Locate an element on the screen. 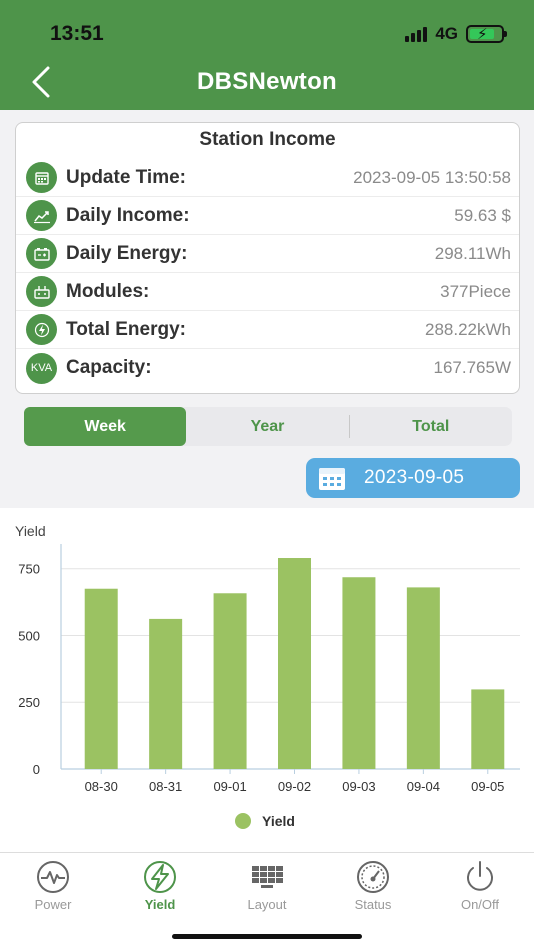 The width and height of the screenshot is (534, 950). tab-status-label: Status is located at coordinates (373, 904).